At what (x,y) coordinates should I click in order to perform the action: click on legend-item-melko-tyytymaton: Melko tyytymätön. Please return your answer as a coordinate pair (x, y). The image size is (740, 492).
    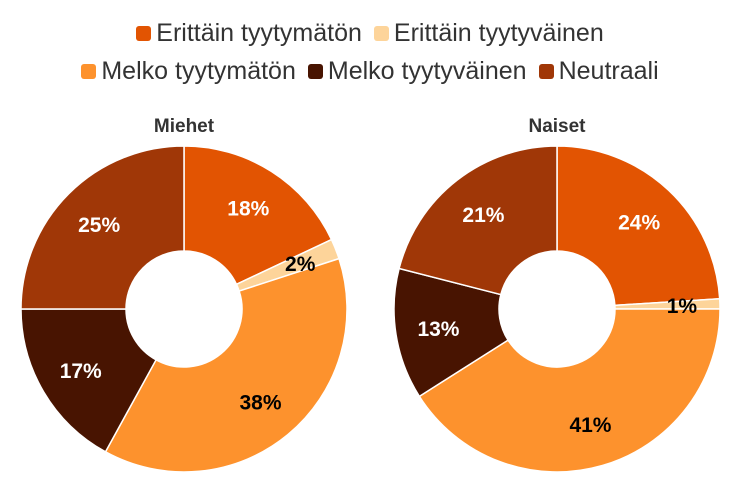
    Looking at the image, I should click on (188, 71).